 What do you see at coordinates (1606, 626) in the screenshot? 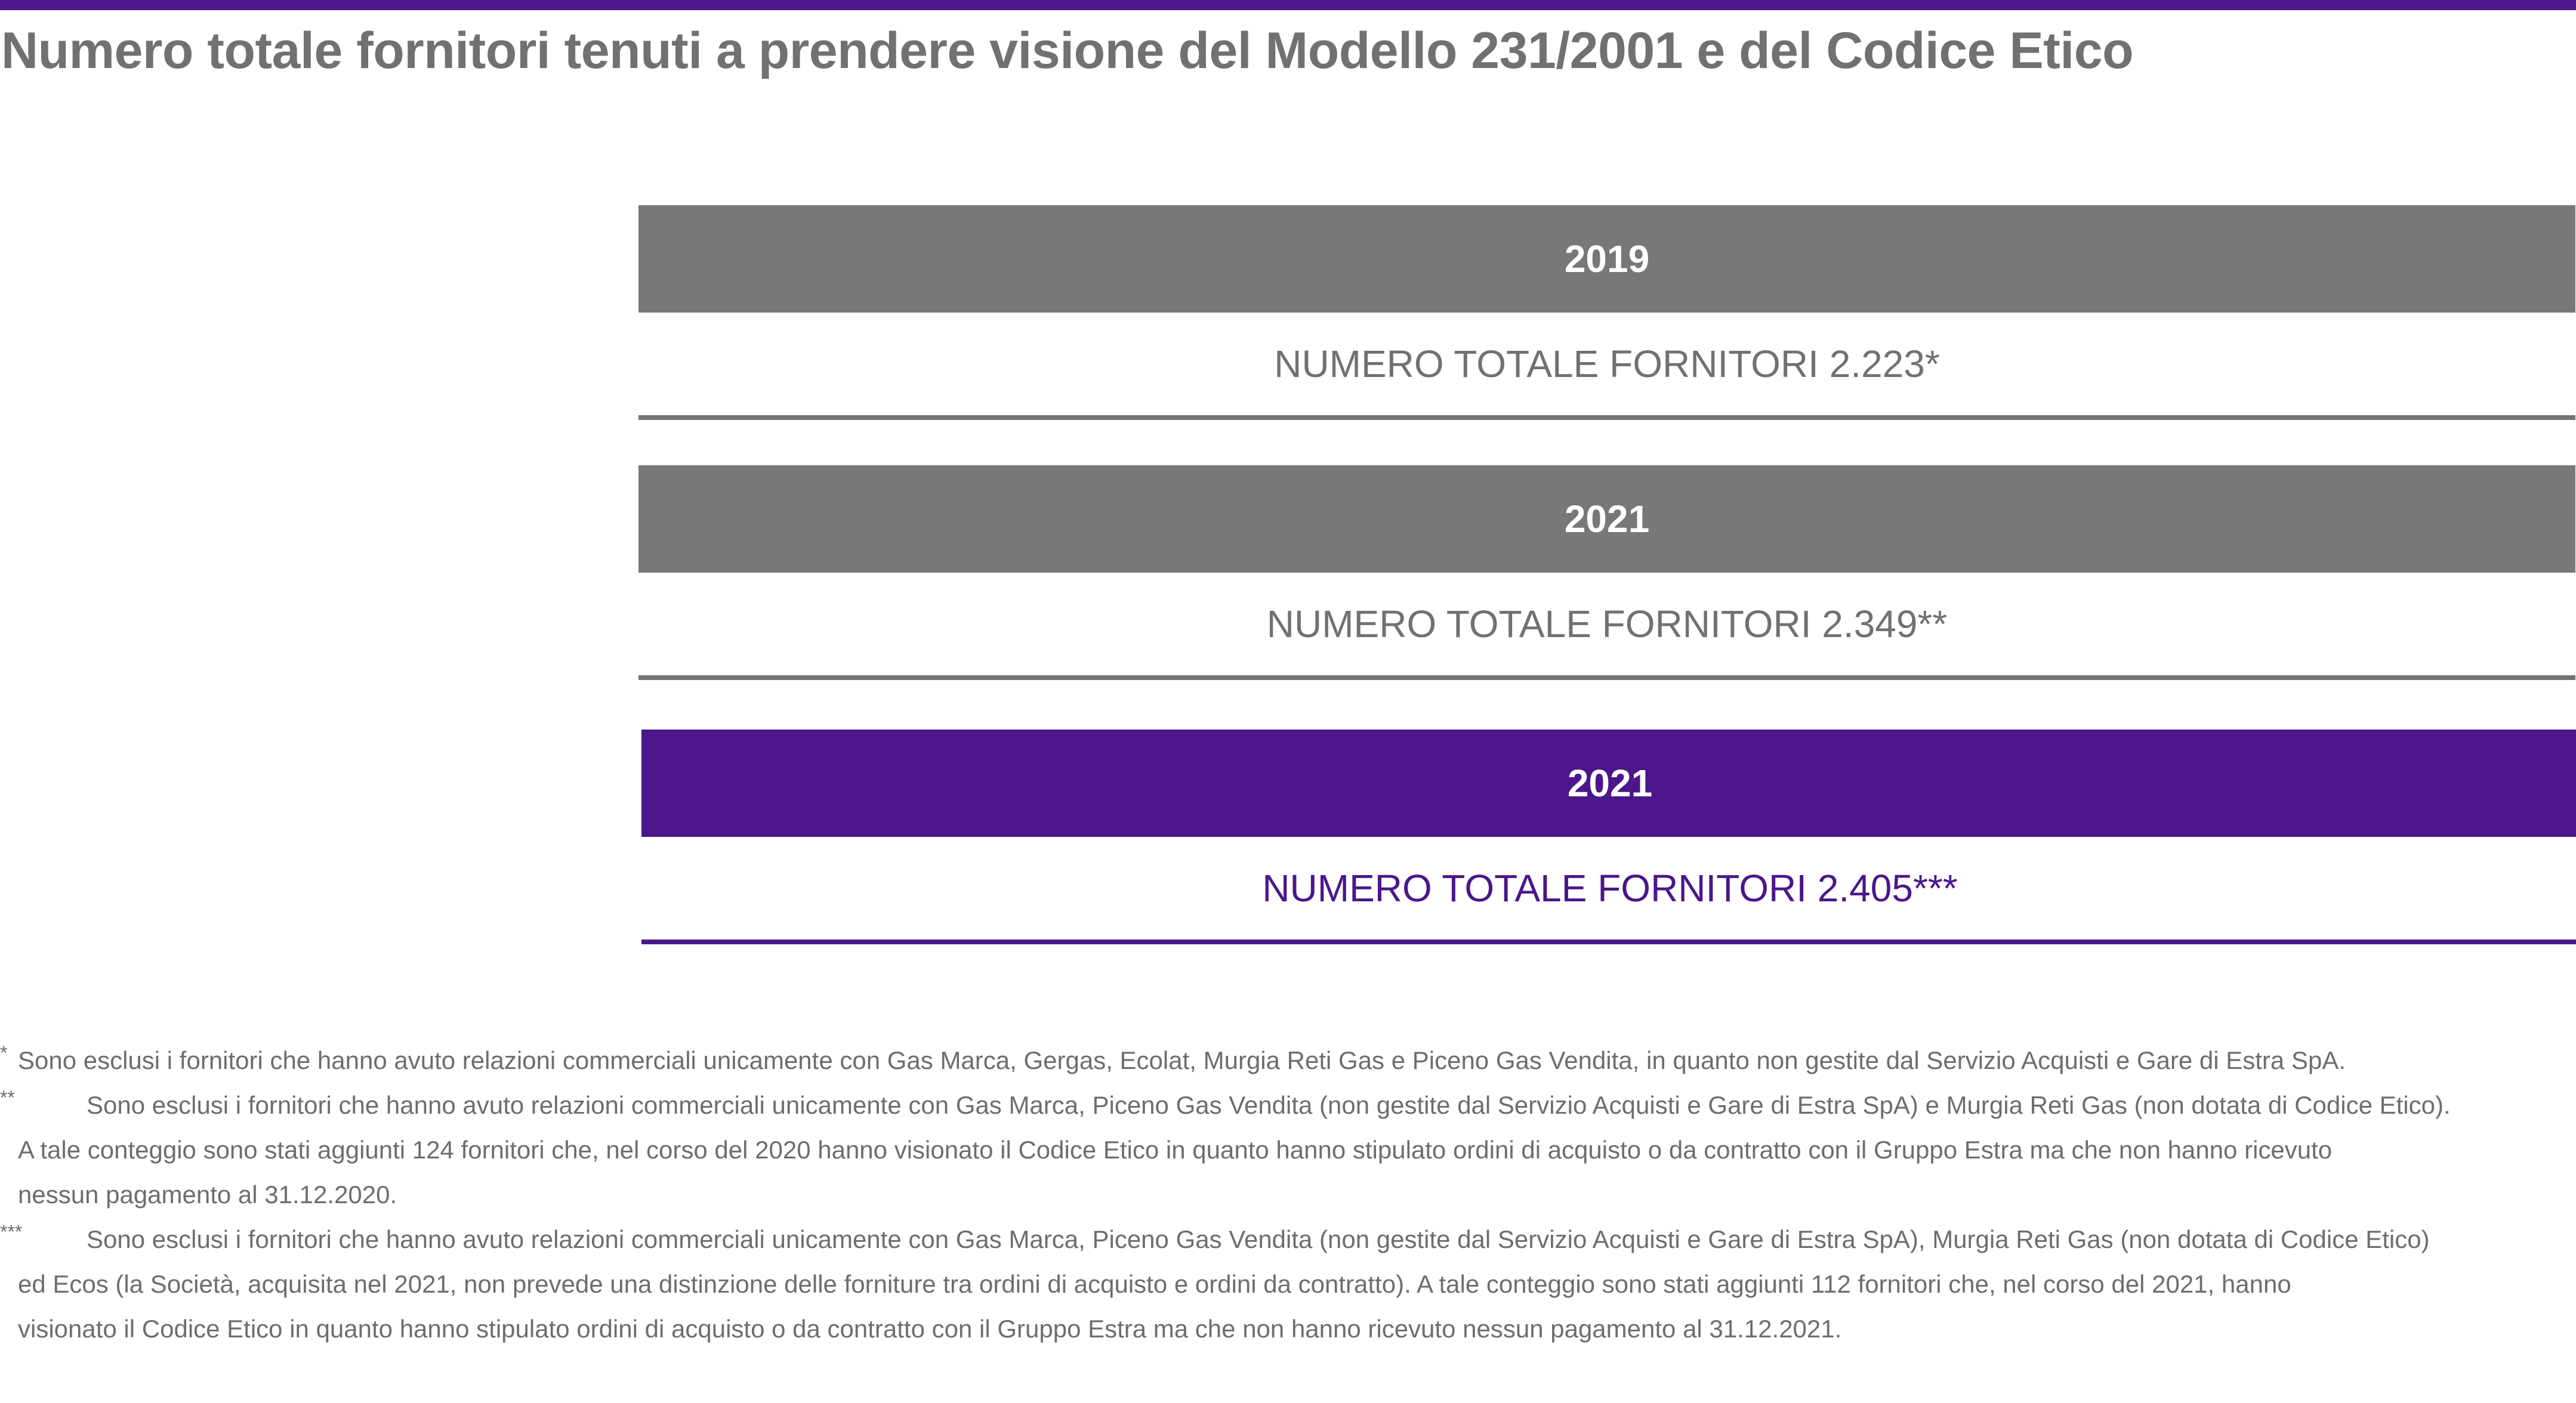
I see `supplier-total: NUMERO TOTALE FORNITORI 2.349**` at bounding box center [1606, 626].